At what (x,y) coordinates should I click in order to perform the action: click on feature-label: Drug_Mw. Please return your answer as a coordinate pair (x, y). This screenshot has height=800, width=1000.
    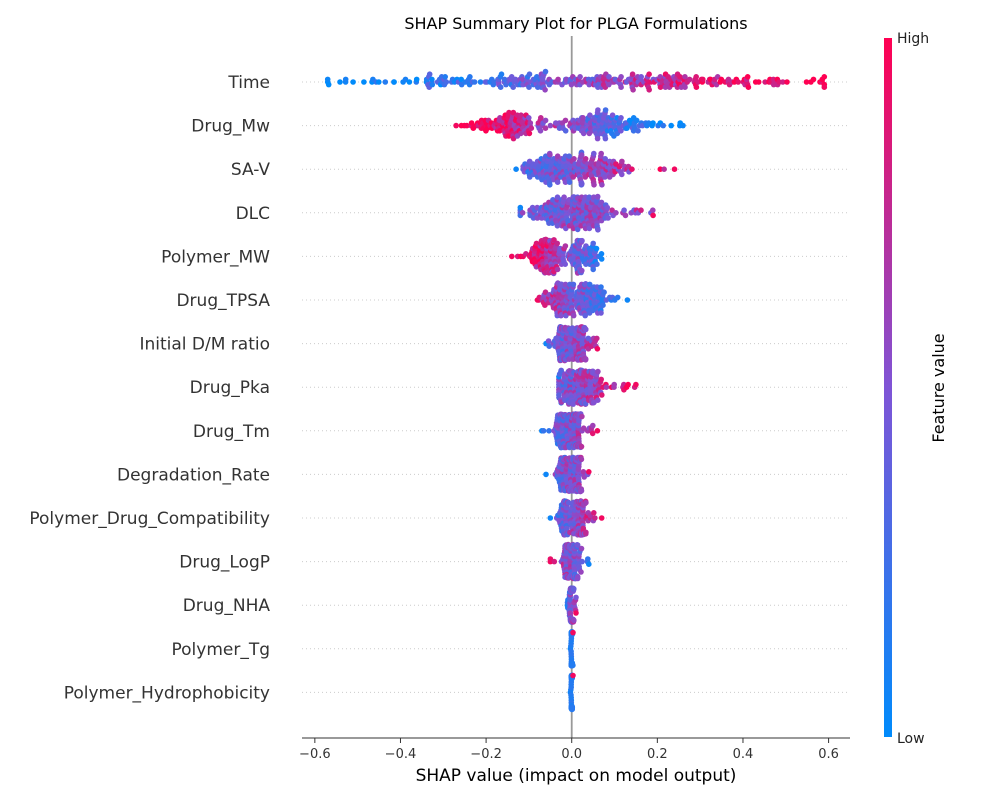
    Looking at the image, I should click on (230, 127).